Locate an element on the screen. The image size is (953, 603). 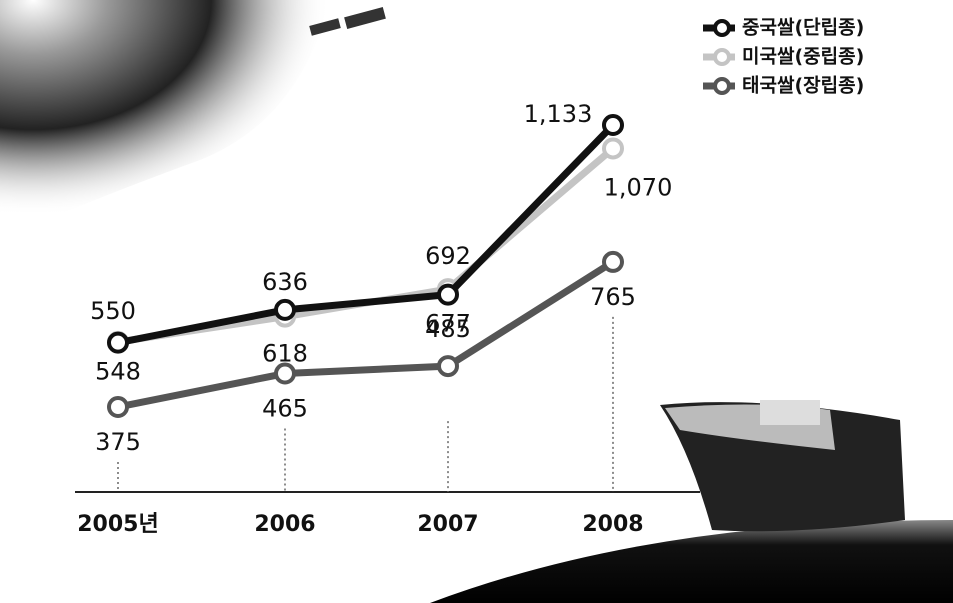
data-label: 465 is located at coordinates (285, 409).